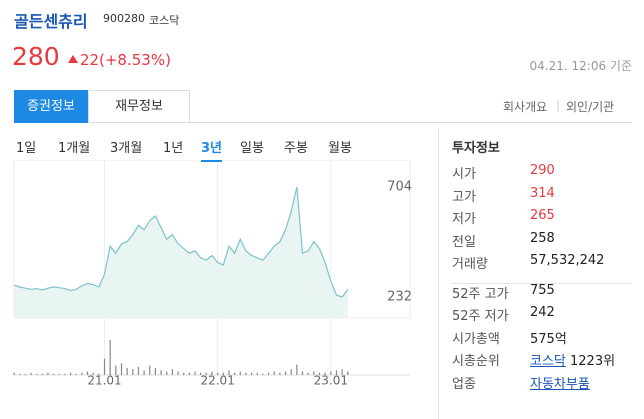 This screenshot has height=419, width=644. What do you see at coordinates (399, 187) in the screenshot?
I see `y-tick-label: 704` at bounding box center [399, 187].